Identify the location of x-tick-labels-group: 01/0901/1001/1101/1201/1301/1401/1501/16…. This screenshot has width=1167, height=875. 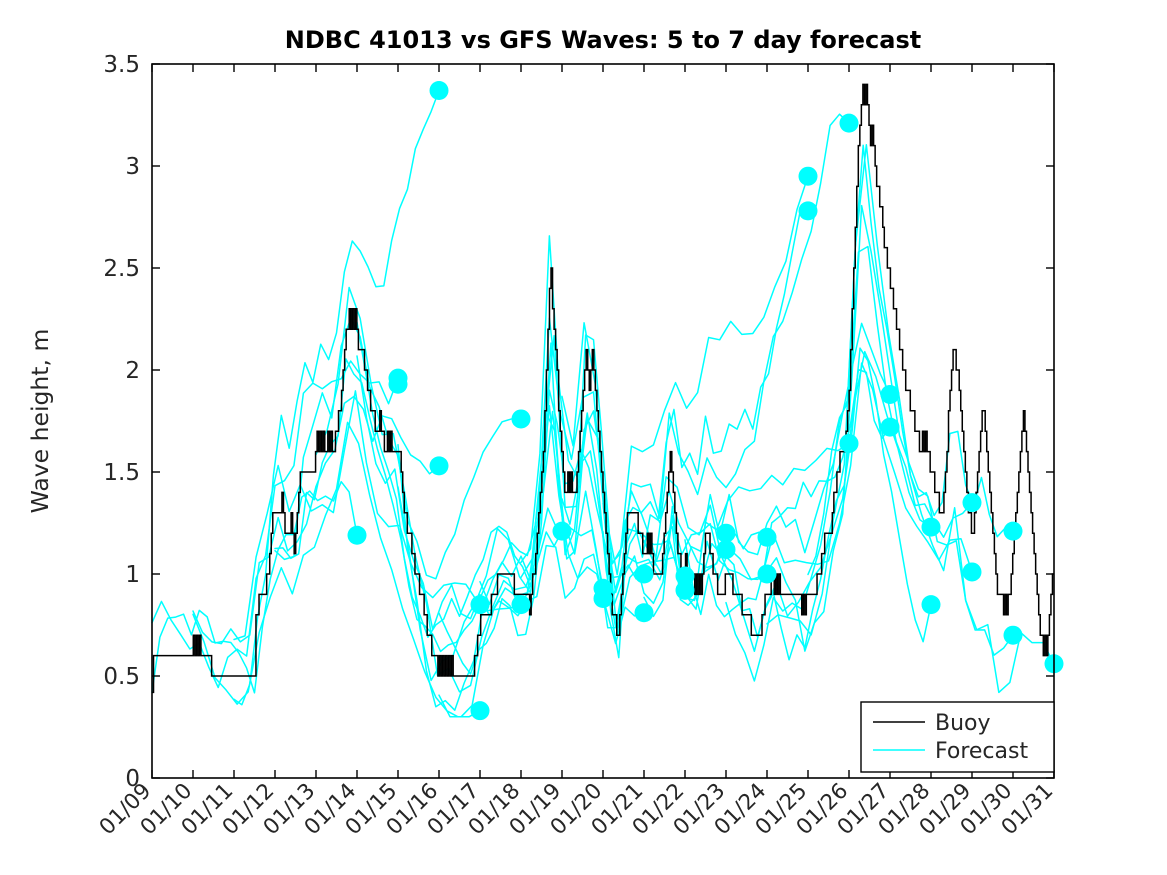
(576, 809).